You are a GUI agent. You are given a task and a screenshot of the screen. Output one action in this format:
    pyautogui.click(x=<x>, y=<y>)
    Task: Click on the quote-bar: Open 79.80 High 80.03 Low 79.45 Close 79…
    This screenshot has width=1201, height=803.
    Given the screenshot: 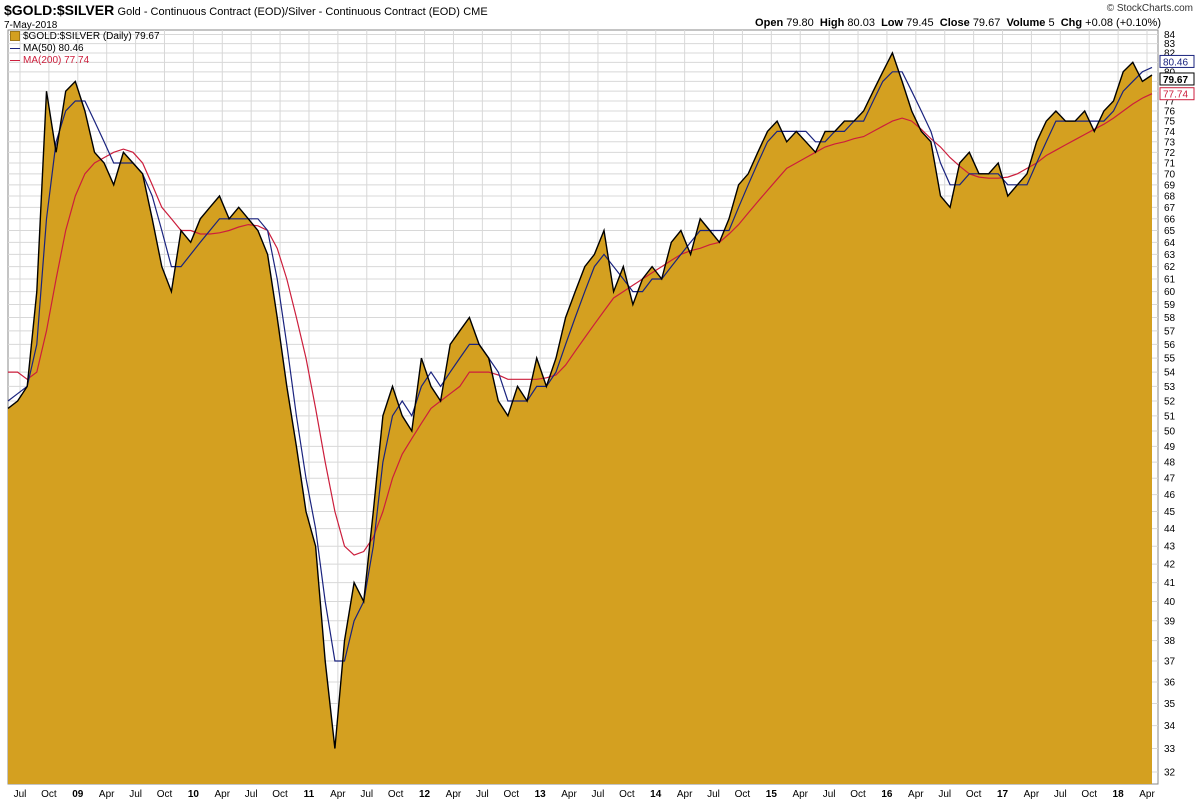 What is the action you would take?
    pyautogui.click(x=958, y=23)
    